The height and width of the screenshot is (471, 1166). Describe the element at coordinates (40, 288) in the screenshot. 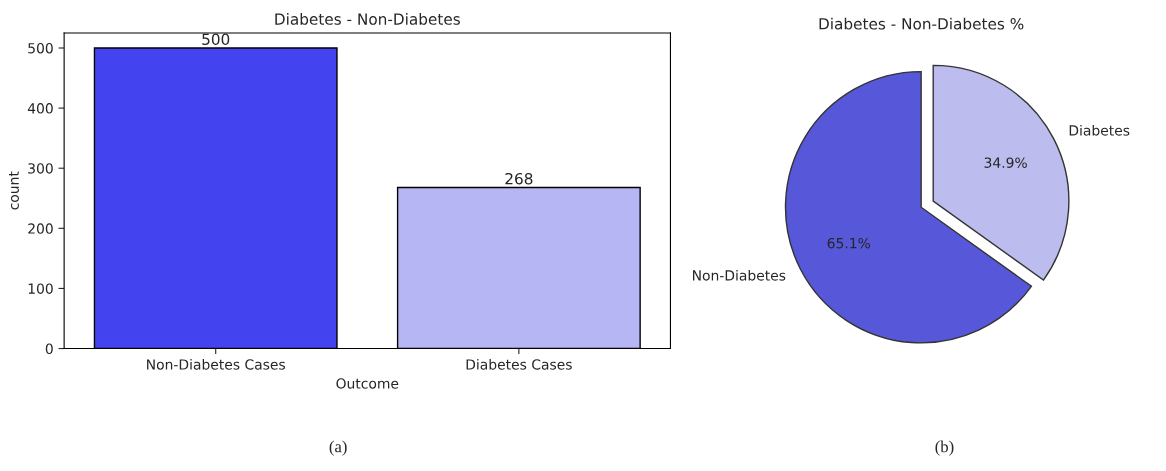

I see `y-tick-label: 100` at that location.